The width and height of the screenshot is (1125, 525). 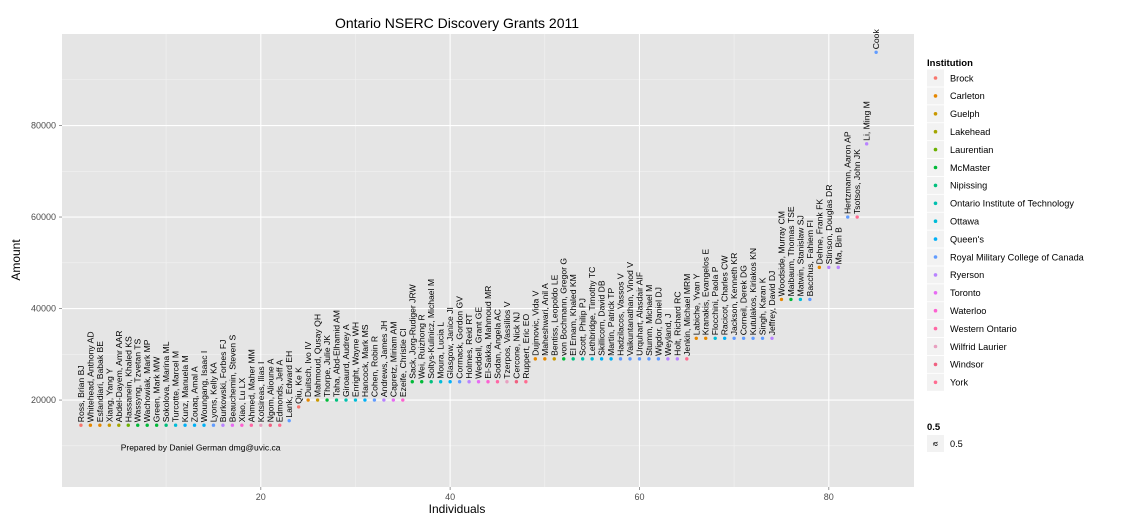 I want to click on point-label: Dehne, Frank FK, so click(x=819, y=232).